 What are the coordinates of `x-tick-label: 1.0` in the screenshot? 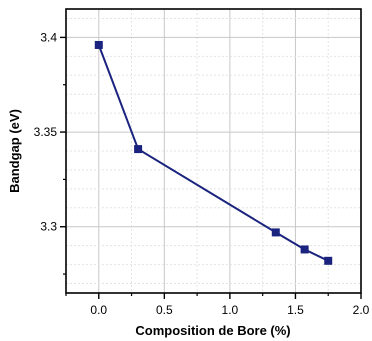 It's located at (230, 310).